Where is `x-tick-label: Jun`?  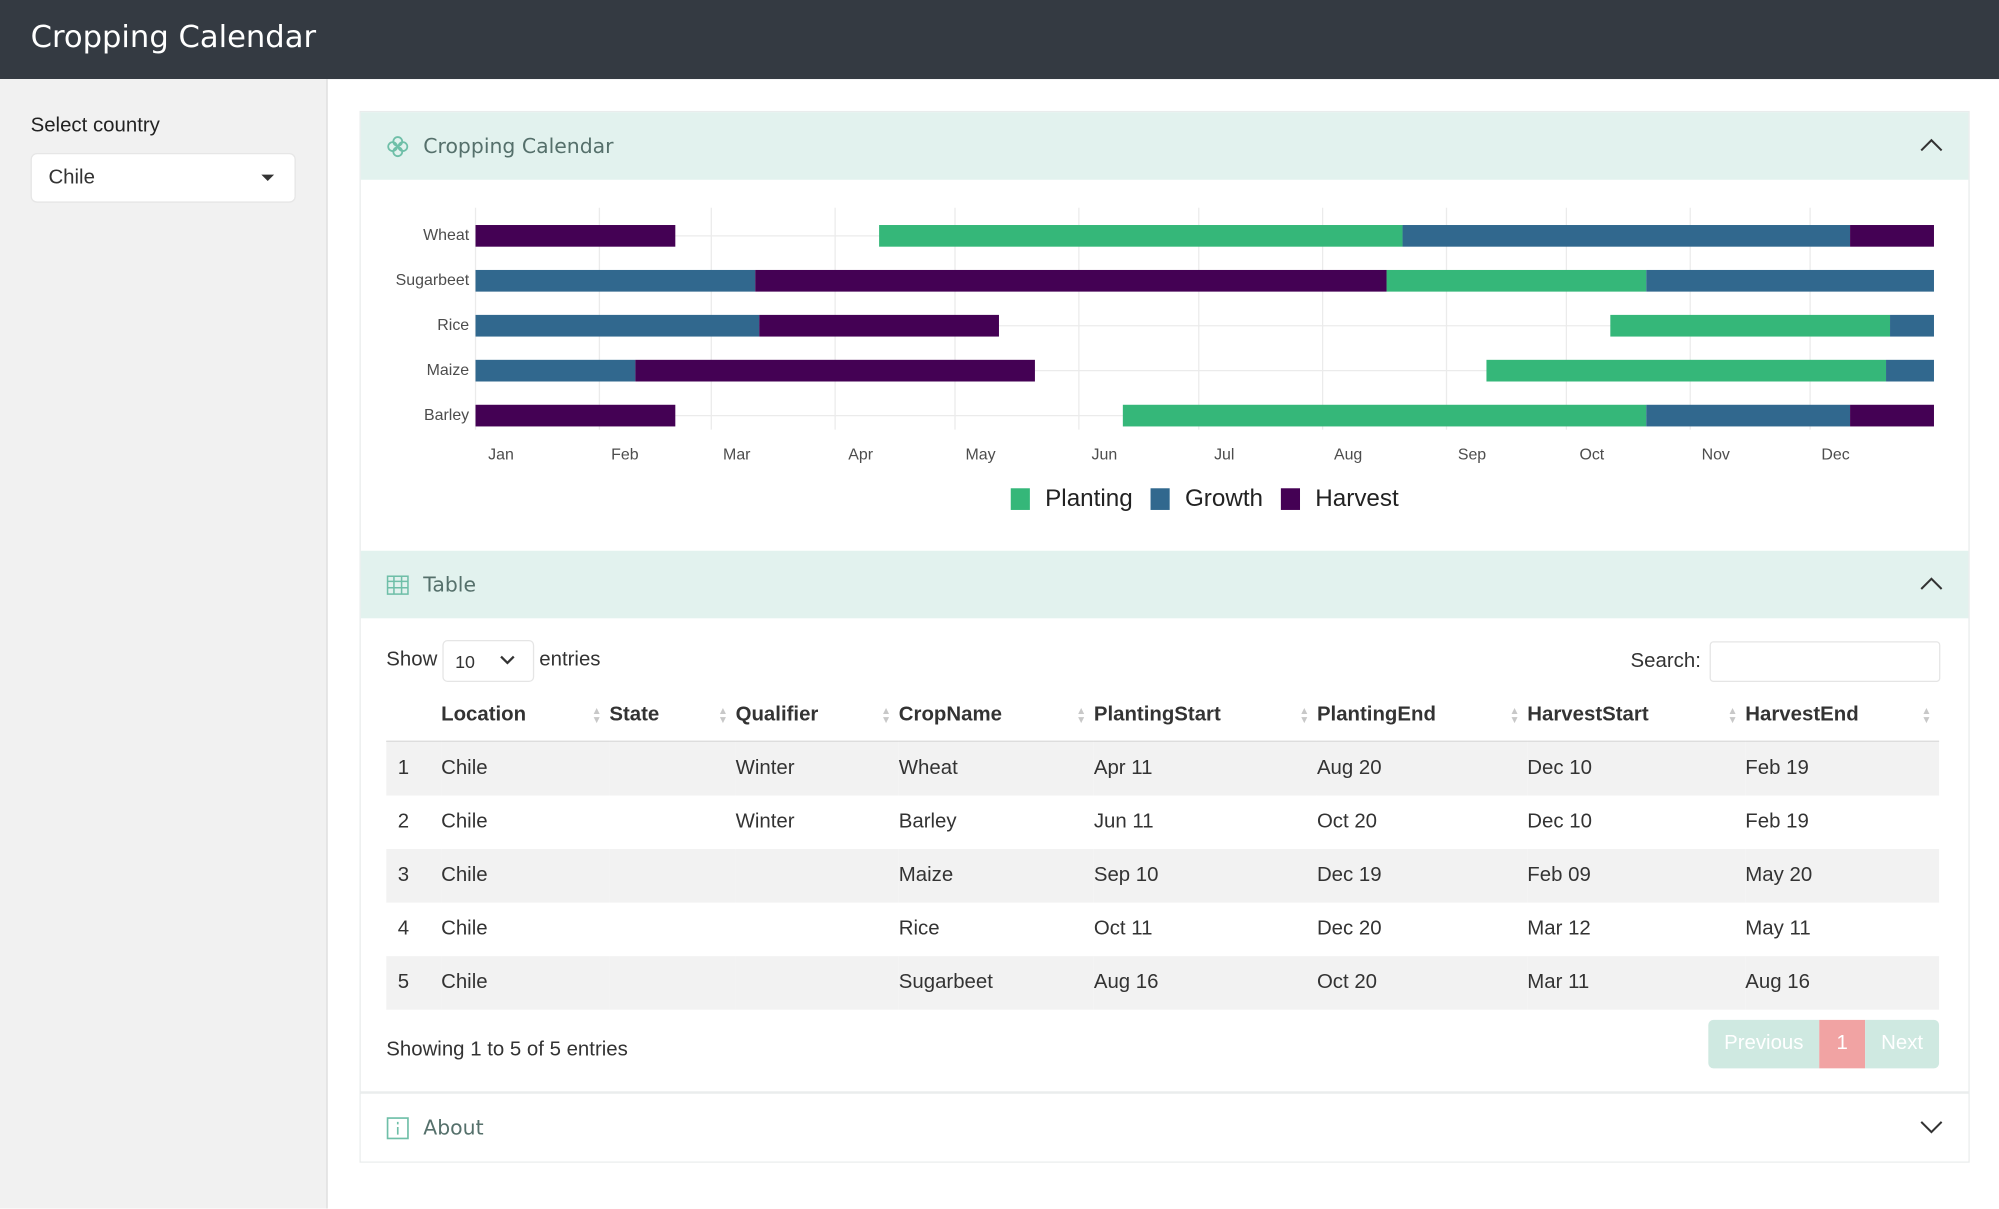 x-tick-label: Jun is located at coordinates (1105, 454).